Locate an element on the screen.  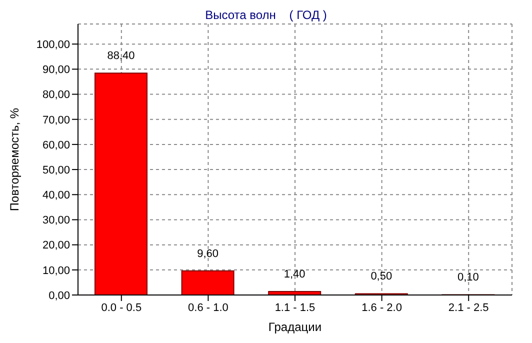
y-tick-label: 100,00 is located at coordinates (53, 44).